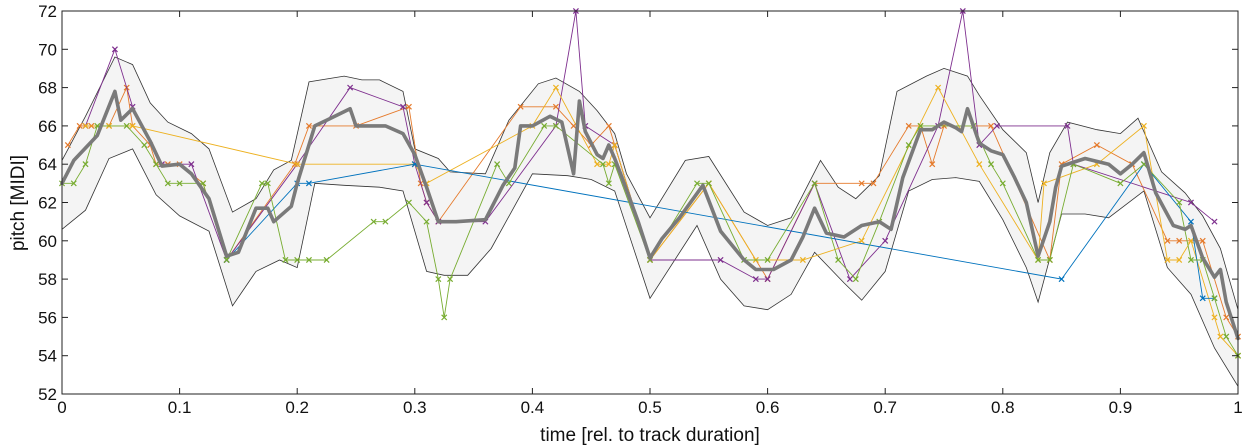 This screenshot has height=448, width=1244. What do you see at coordinates (650, 435) in the screenshot?
I see `x-axis-label: time [rel. to track duration]` at bounding box center [650, 435].